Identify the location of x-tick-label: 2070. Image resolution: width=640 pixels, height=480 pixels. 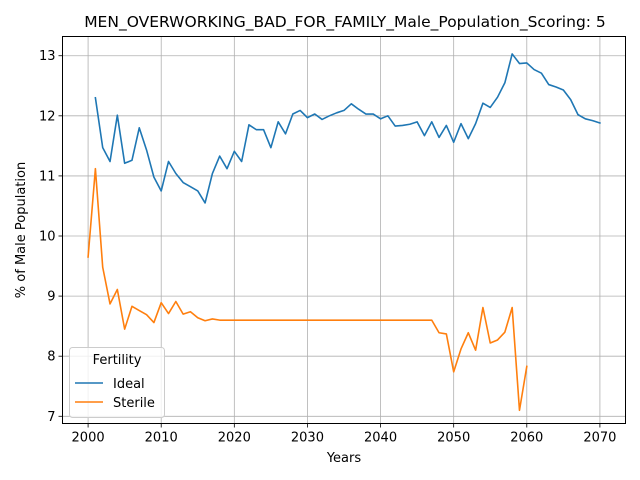
(599, 438).